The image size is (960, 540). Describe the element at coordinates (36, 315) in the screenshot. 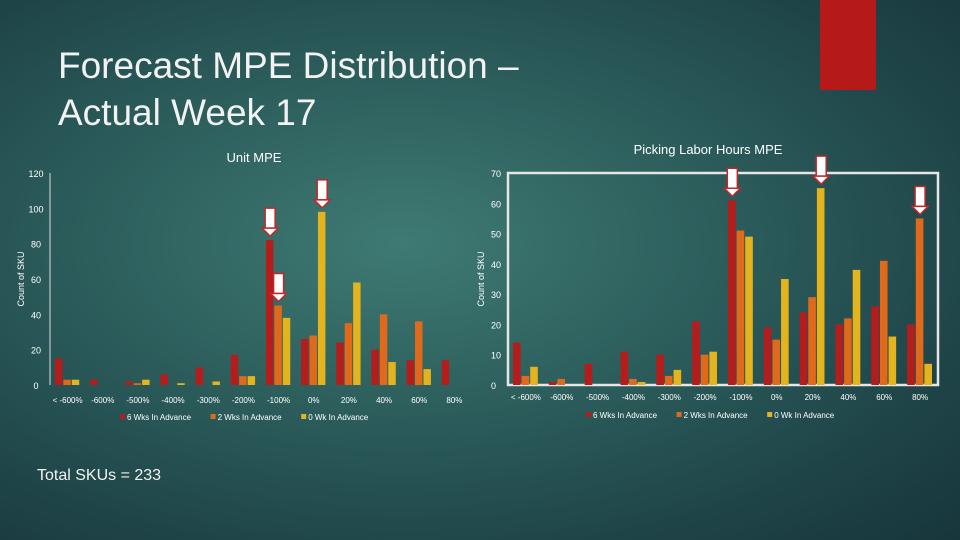

I see `unit-mpe-y-tick-label: 40` at that location.